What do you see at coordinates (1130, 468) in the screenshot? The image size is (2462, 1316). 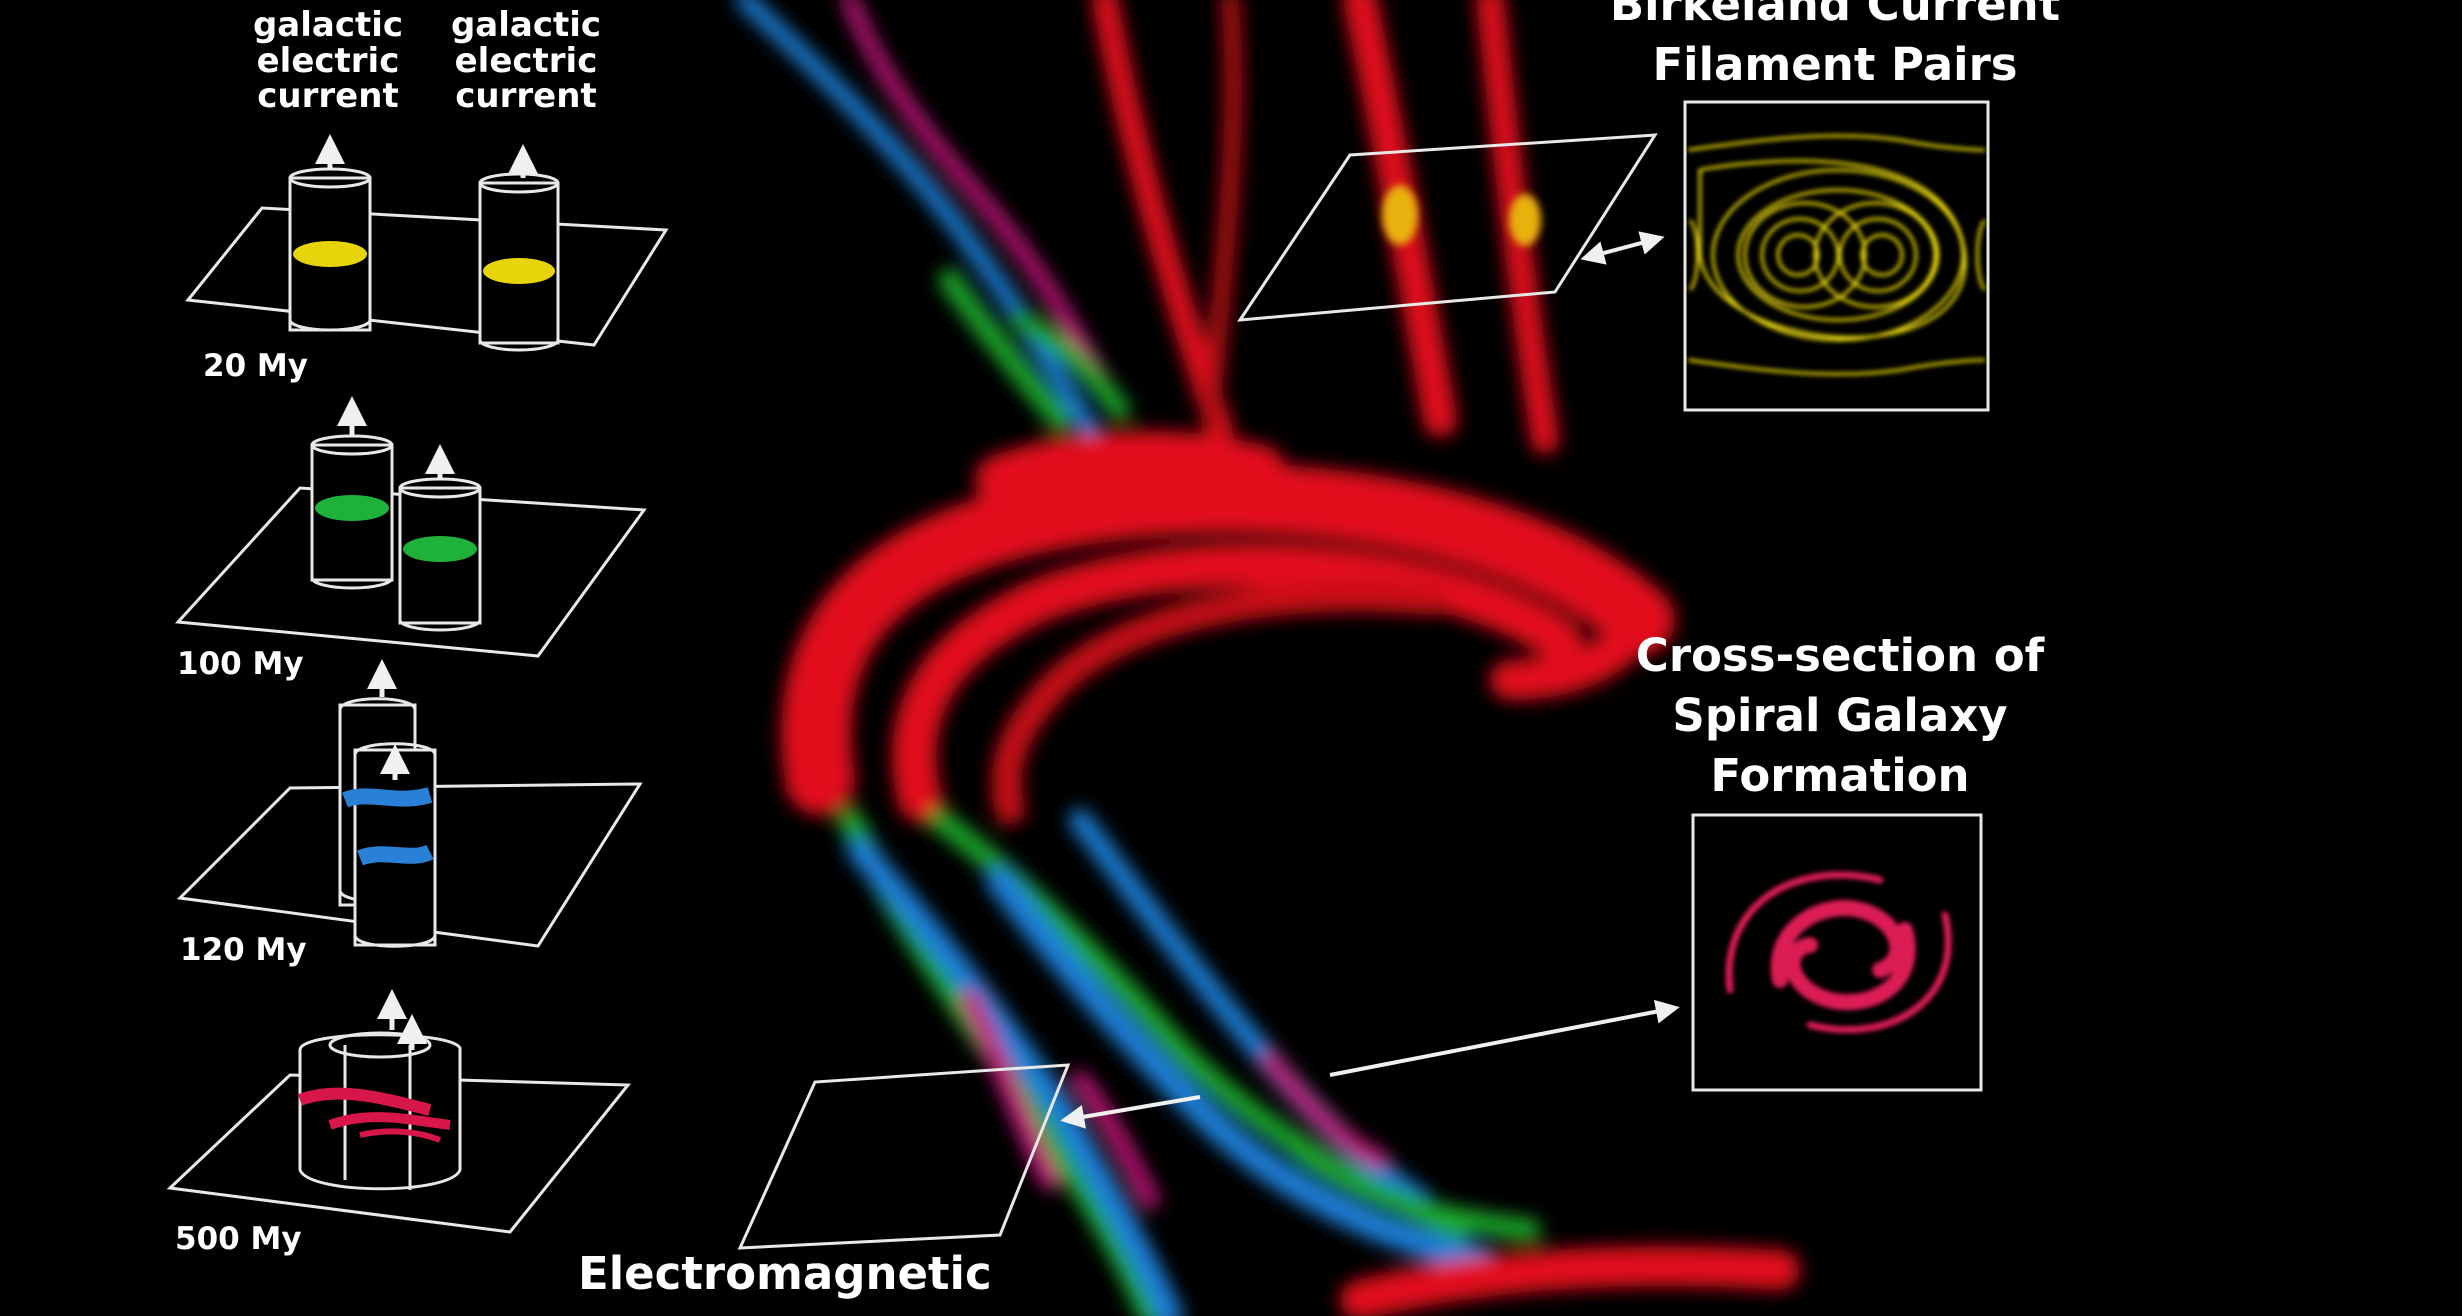 I see `galaxy-swirl-hub` at bounding box center [1130, 468].